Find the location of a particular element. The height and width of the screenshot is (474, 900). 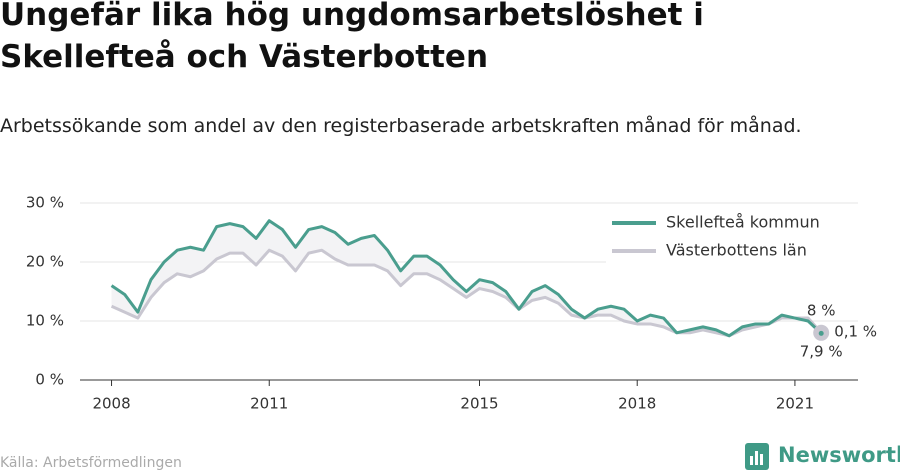

x-tick-label: 2021 is located at coordinates (795, 404).